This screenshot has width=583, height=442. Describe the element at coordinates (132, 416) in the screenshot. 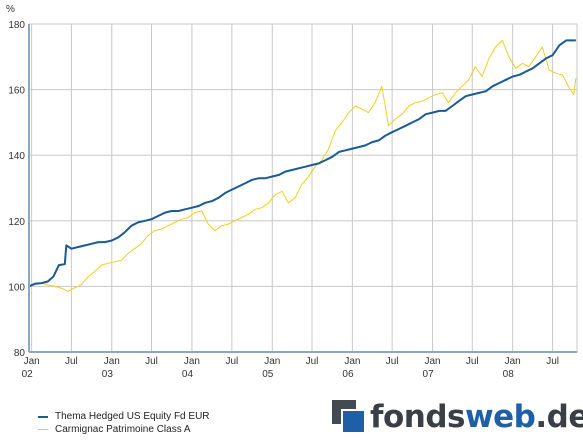

I see `legend-label-thema: Thema Hedged US Equity Fd EUR` at that location.